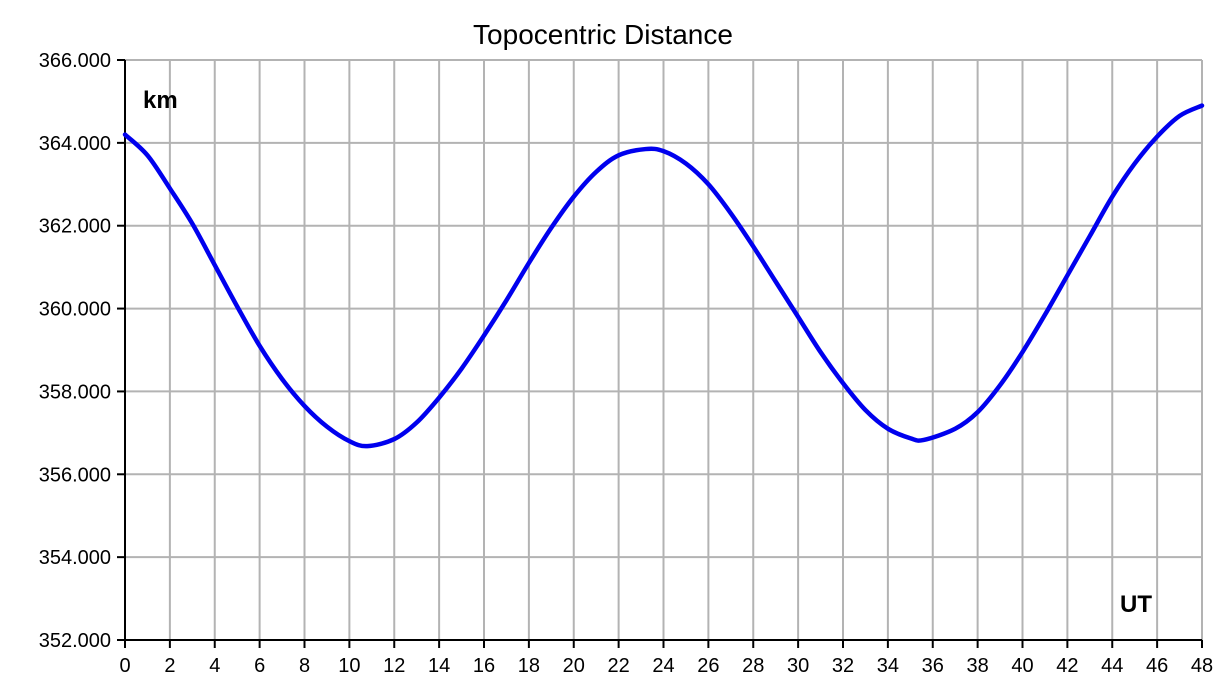  What do you see at coordinates (349, 666) in the screenshot?
I see `x-tick-label: 10` at bounding box center [349, 666].